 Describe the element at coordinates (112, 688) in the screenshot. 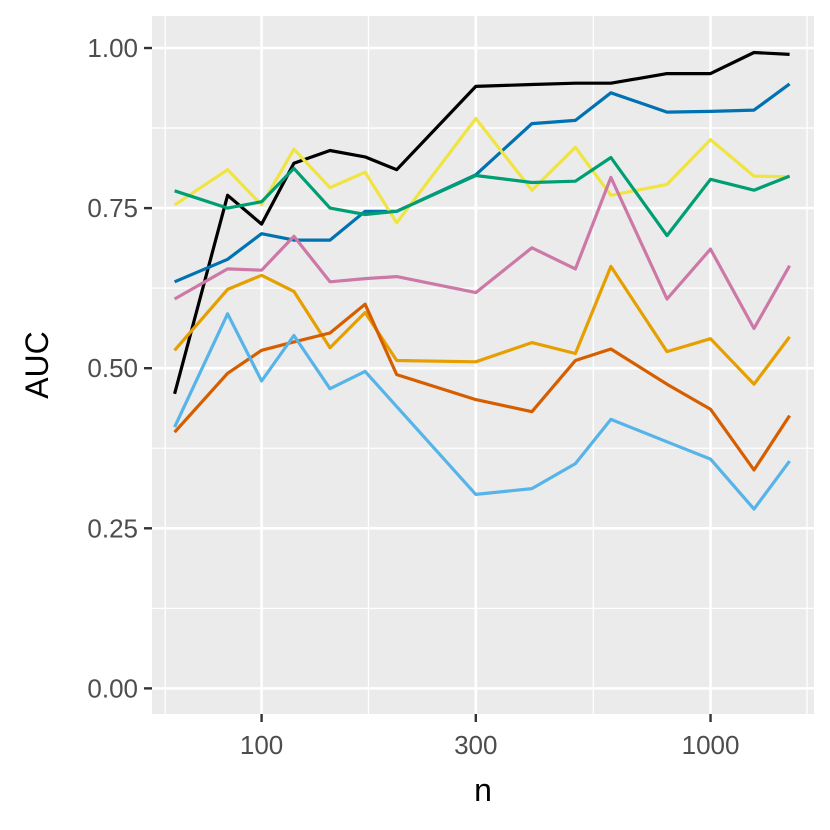

I see `y-tick-label: 0.00` at that location.